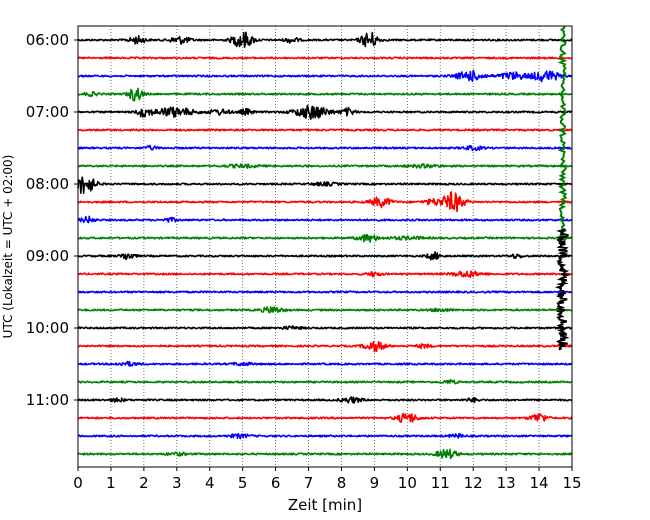 The height and width of the screenshot is (520, 650). What do you see at coordinates (47, 40) in the screenshot?
I see `y-tick-label: 06:00` at bounding box center [47, 40].